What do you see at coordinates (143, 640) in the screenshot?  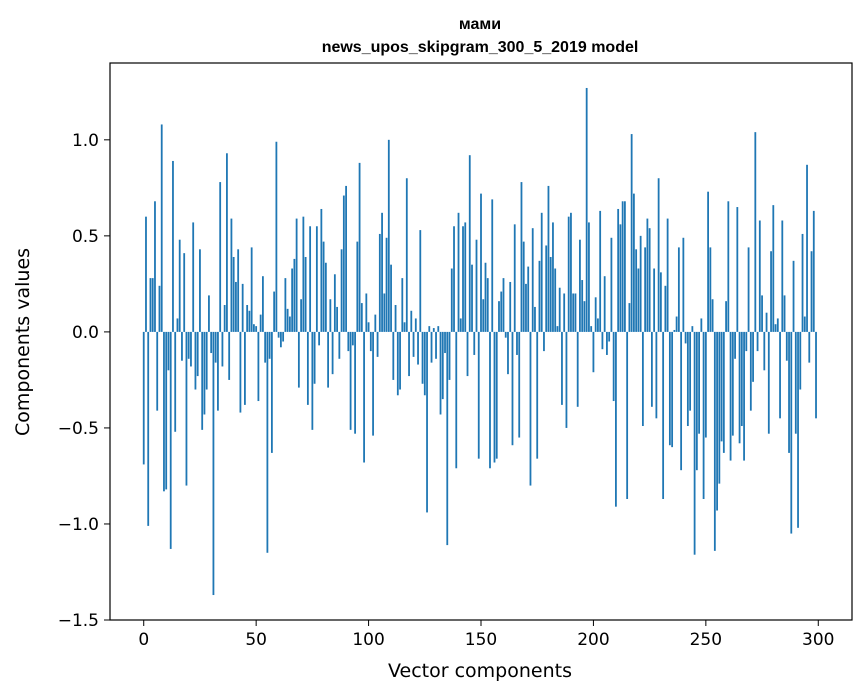 I see `x-tick-label-0: 0` at bounding box center [143, 640].